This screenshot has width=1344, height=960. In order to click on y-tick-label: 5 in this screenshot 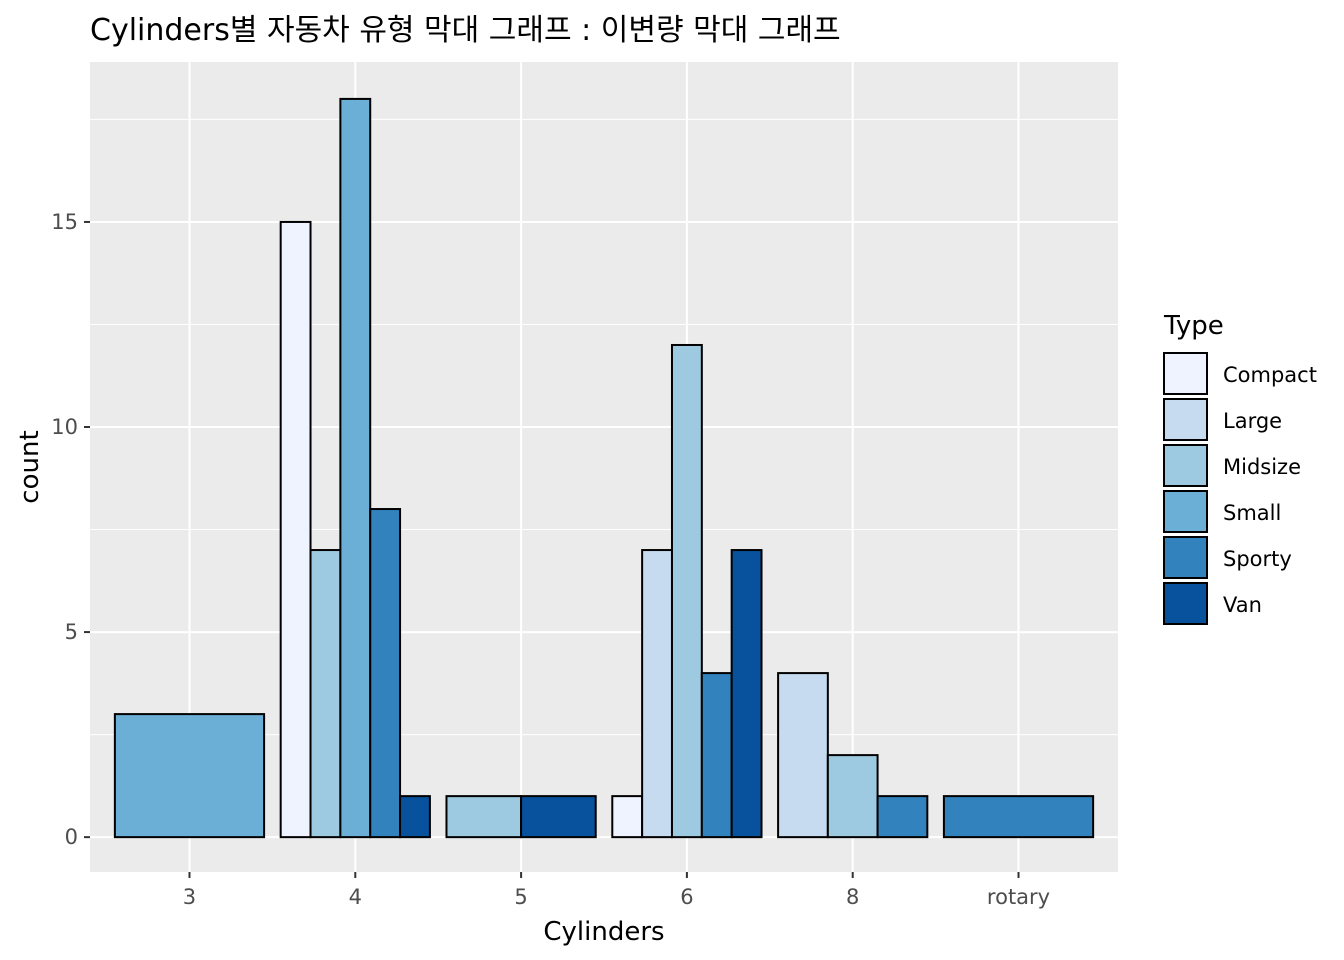, I will do `click(71, 632)`.